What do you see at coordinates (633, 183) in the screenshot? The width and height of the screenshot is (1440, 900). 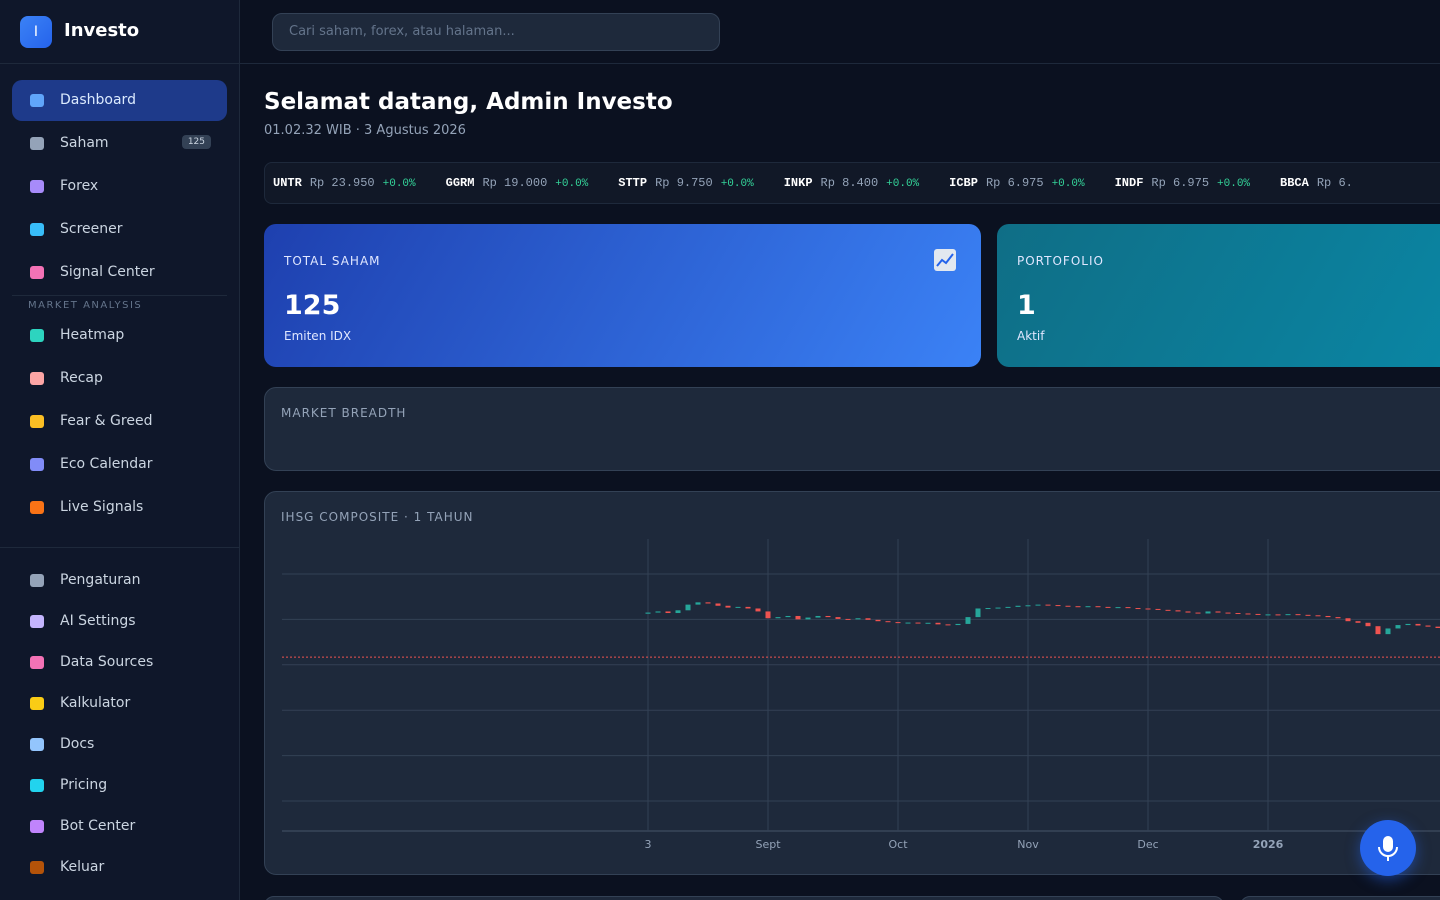 I see `ticker-symbol: STTP` at bounding box center [633, 183].